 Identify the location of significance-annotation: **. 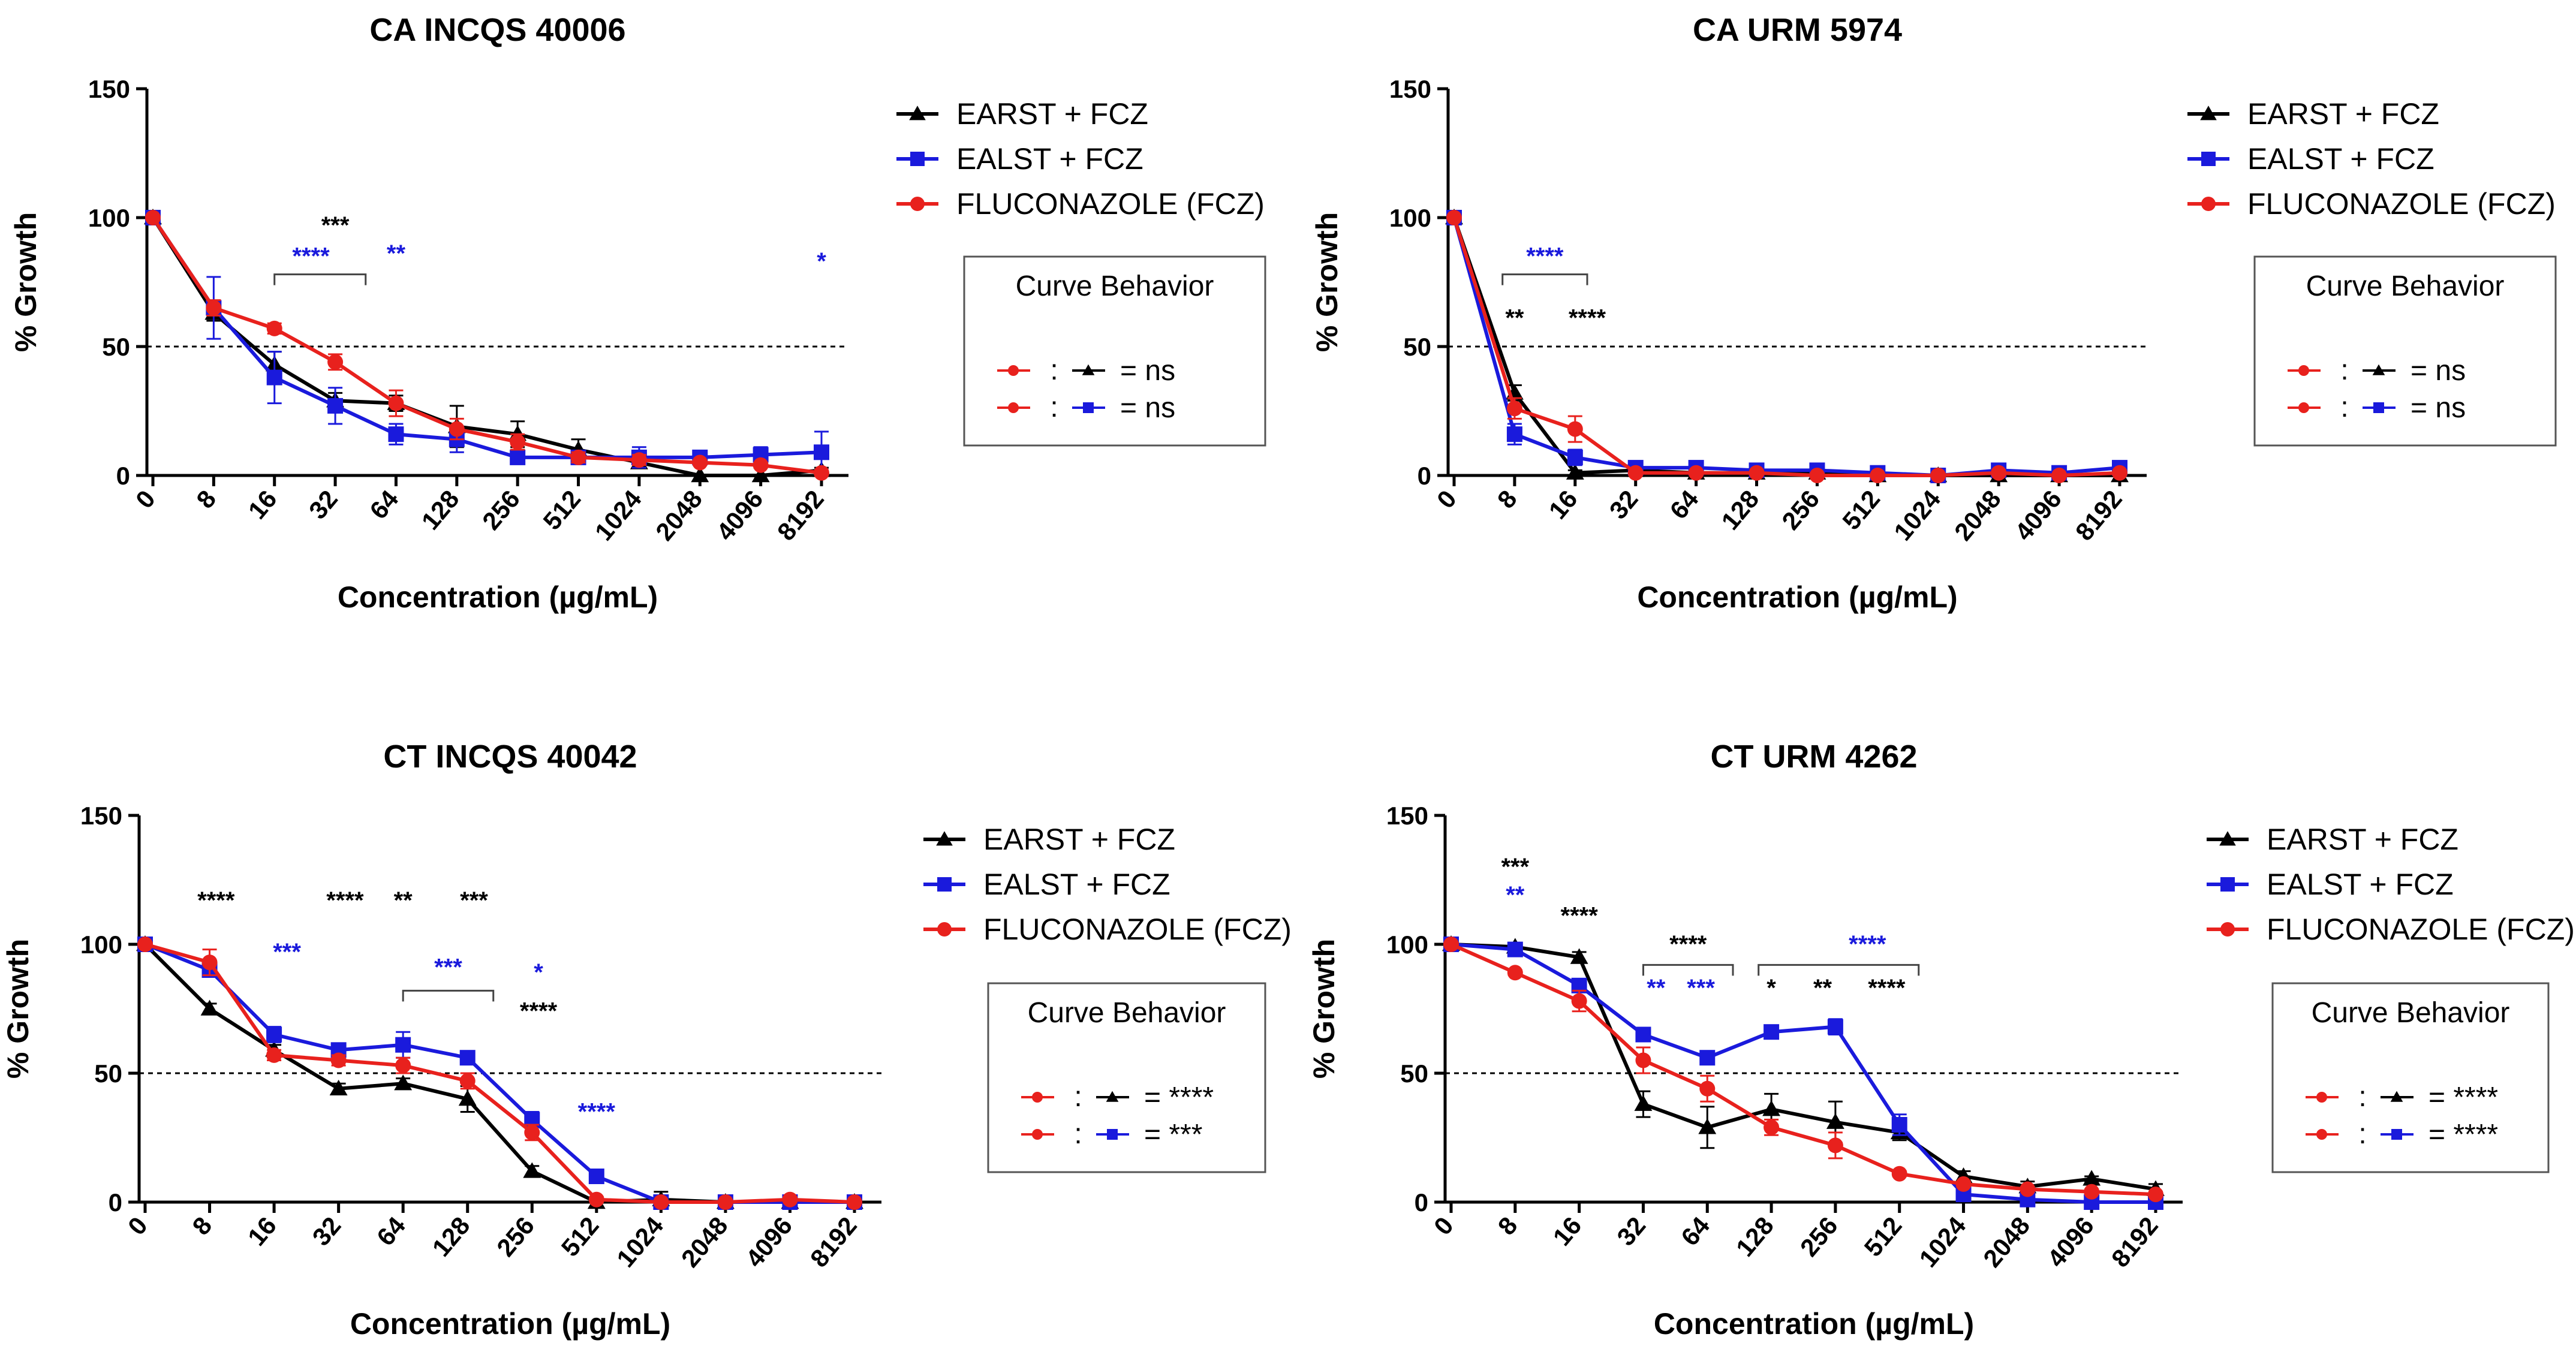
(397, 254).